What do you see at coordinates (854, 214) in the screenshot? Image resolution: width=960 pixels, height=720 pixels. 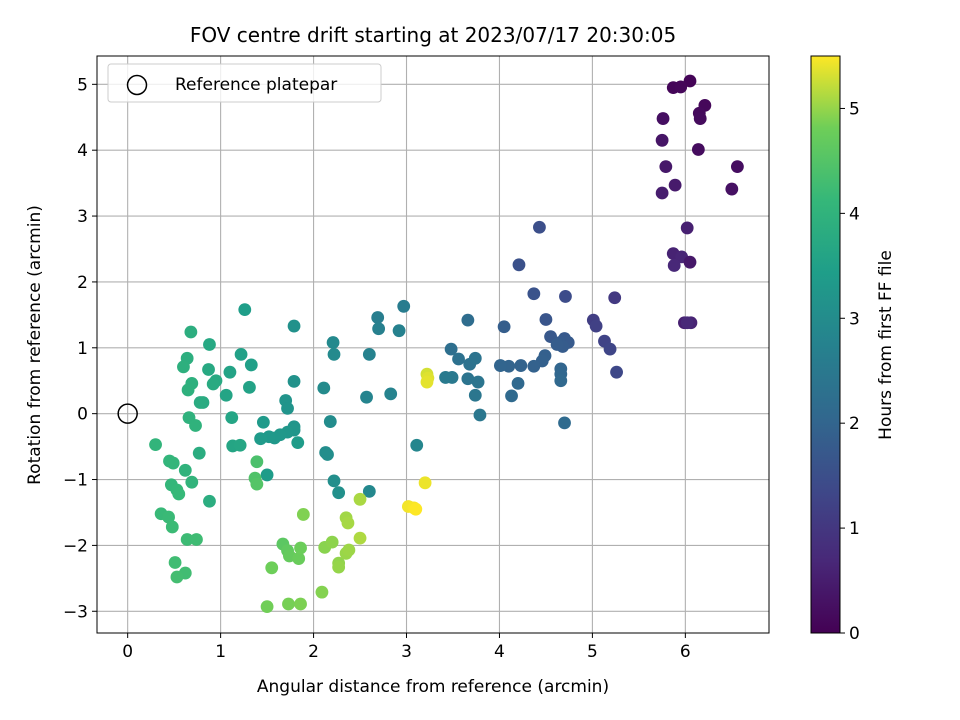 I see `colorbar-tick-label: 4` at bounding box center [854, 214].